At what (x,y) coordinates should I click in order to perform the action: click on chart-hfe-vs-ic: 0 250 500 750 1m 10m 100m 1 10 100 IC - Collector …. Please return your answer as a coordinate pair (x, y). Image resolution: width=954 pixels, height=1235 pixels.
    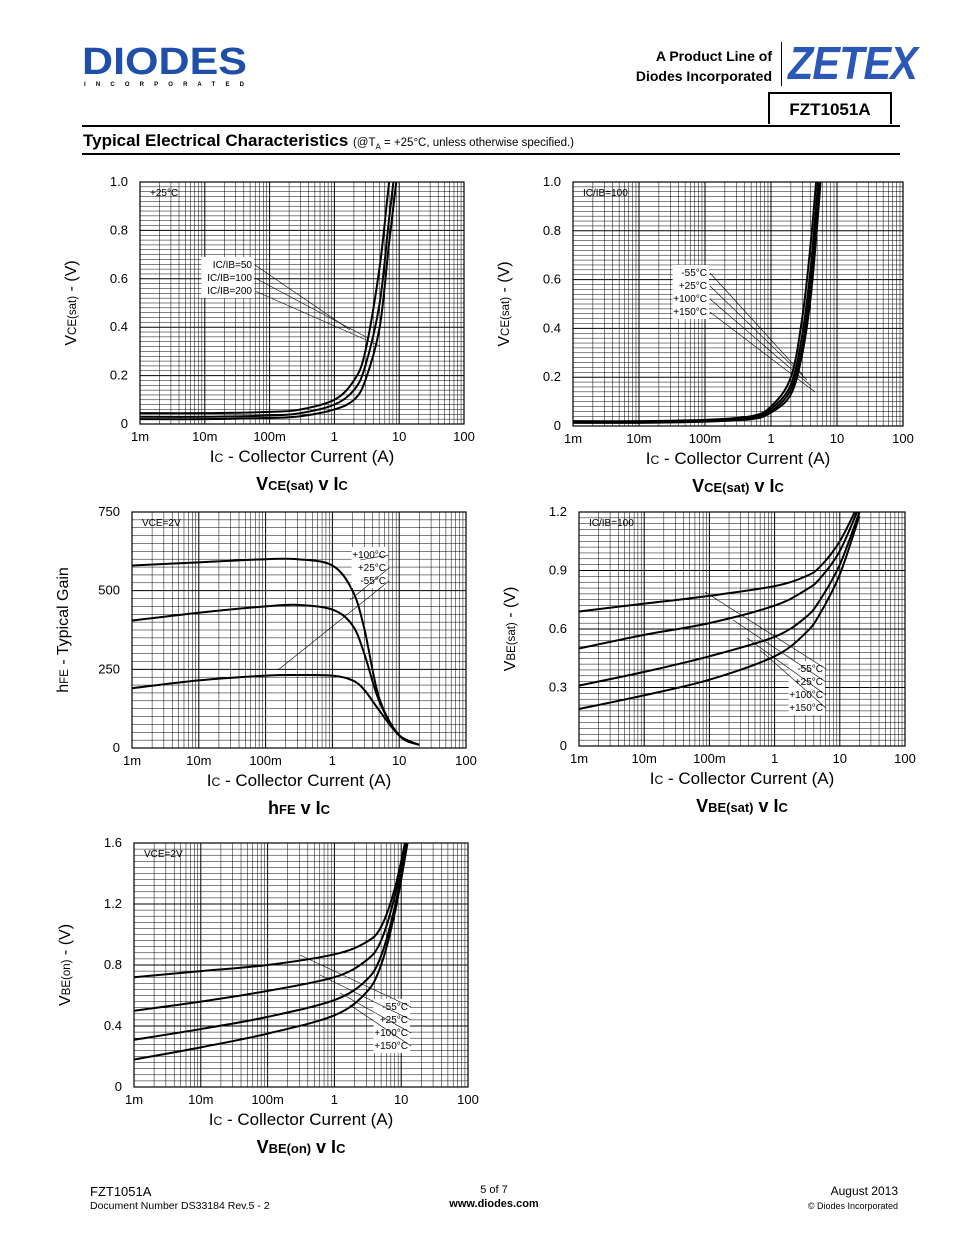
    Looking at the image, I should click on (266, 661).